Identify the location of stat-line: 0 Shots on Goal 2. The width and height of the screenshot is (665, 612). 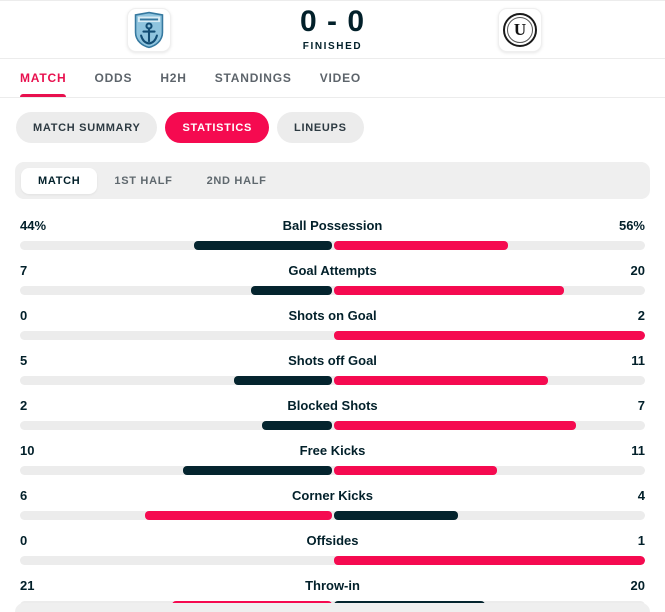
(332, 313).